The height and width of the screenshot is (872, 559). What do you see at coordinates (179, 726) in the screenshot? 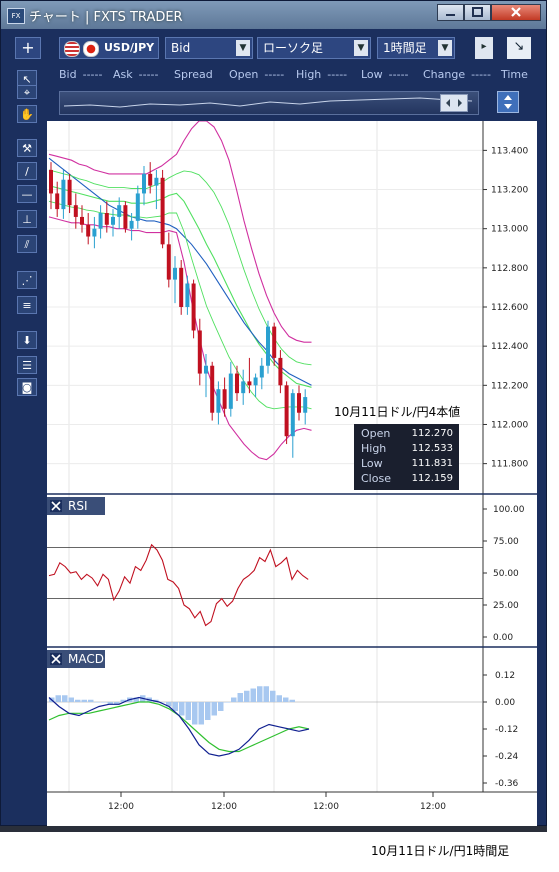
I see `macd-line` at bounding box center [179, 726].